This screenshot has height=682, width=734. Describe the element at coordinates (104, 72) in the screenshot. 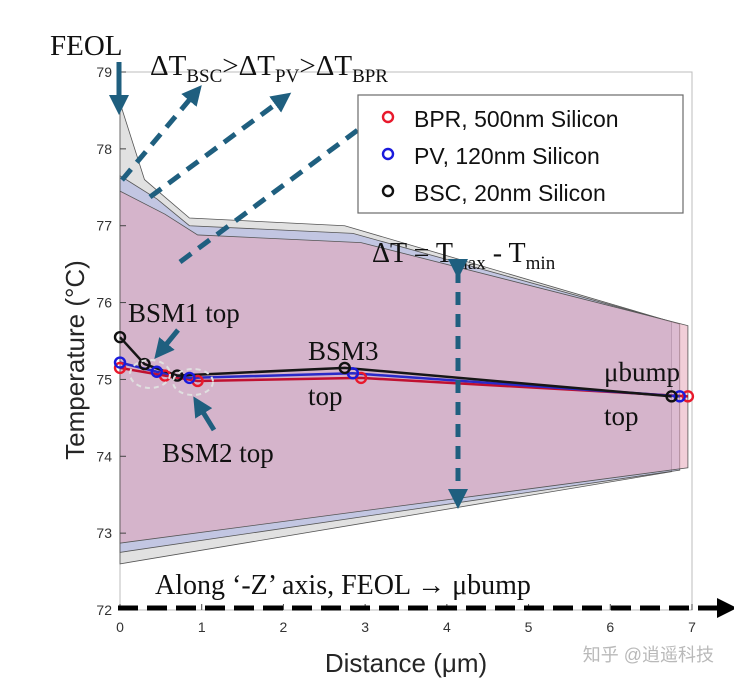

I see `y-tick-label: 79` at that location.